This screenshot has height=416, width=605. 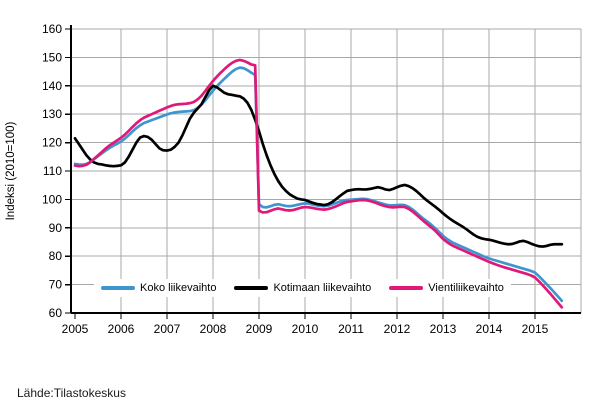 What do you see at coordinates (466, 288) in the screenshot?
I see `legend-item-label: Vientiliikevaihto` at bounding box center [466, 288].